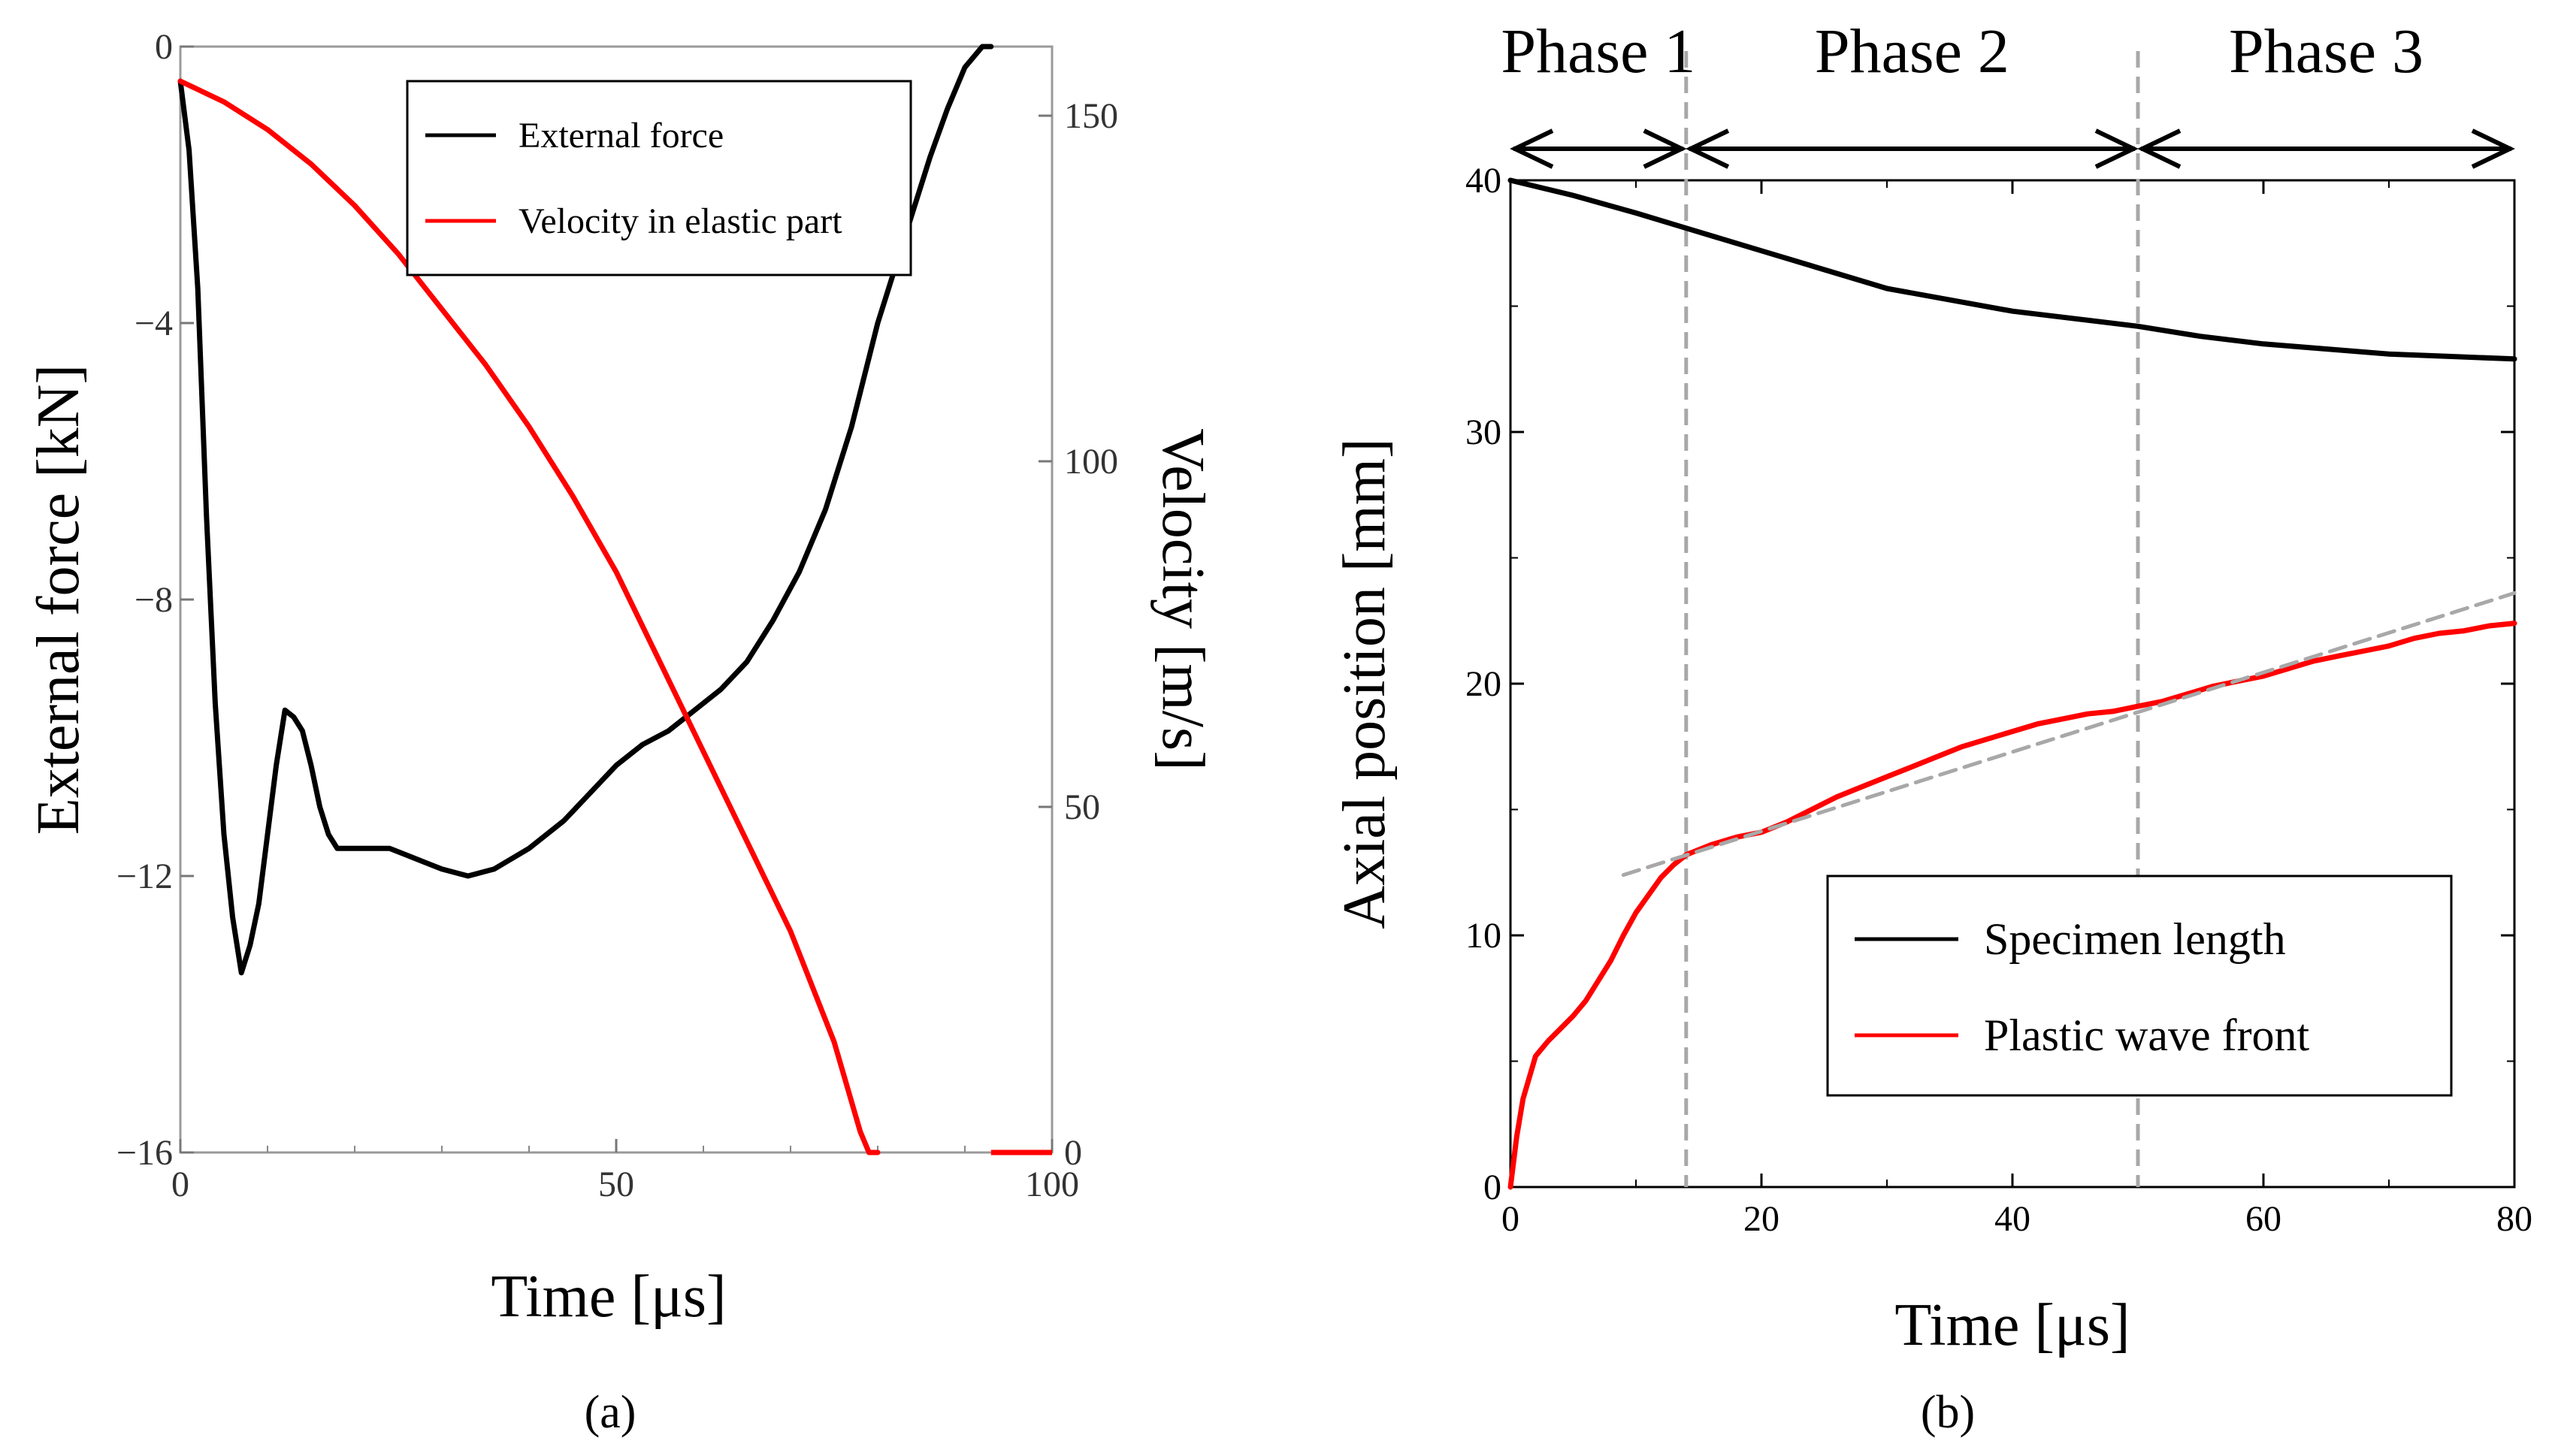  What do you see at coordinates (59, 599) in the screenshot?
I see `panel-a-y-axis-title: External force [kN]` at bounding box center [59, 599].